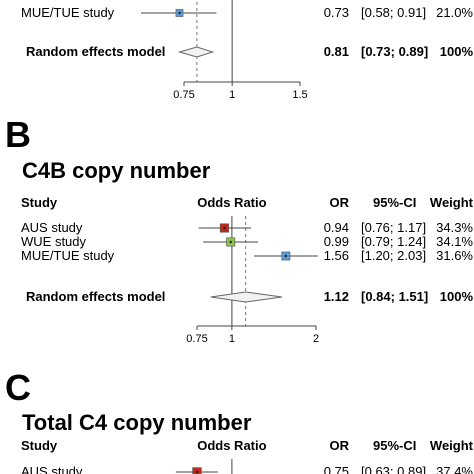 Image resolution: width=474 pixels, height=474 pixels. What do you see at coordinates (454, 469) in the screenshot?
I see `study-weight-value: 37.4%` at bounding box center [454, 469].